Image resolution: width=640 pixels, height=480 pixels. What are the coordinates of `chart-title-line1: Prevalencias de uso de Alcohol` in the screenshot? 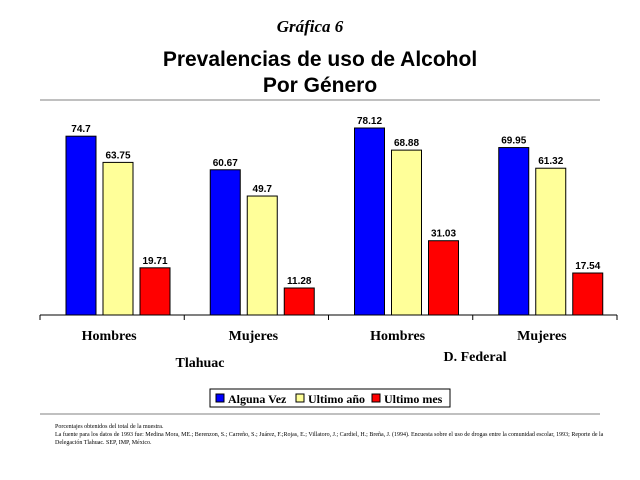 It's located at (320, 59).